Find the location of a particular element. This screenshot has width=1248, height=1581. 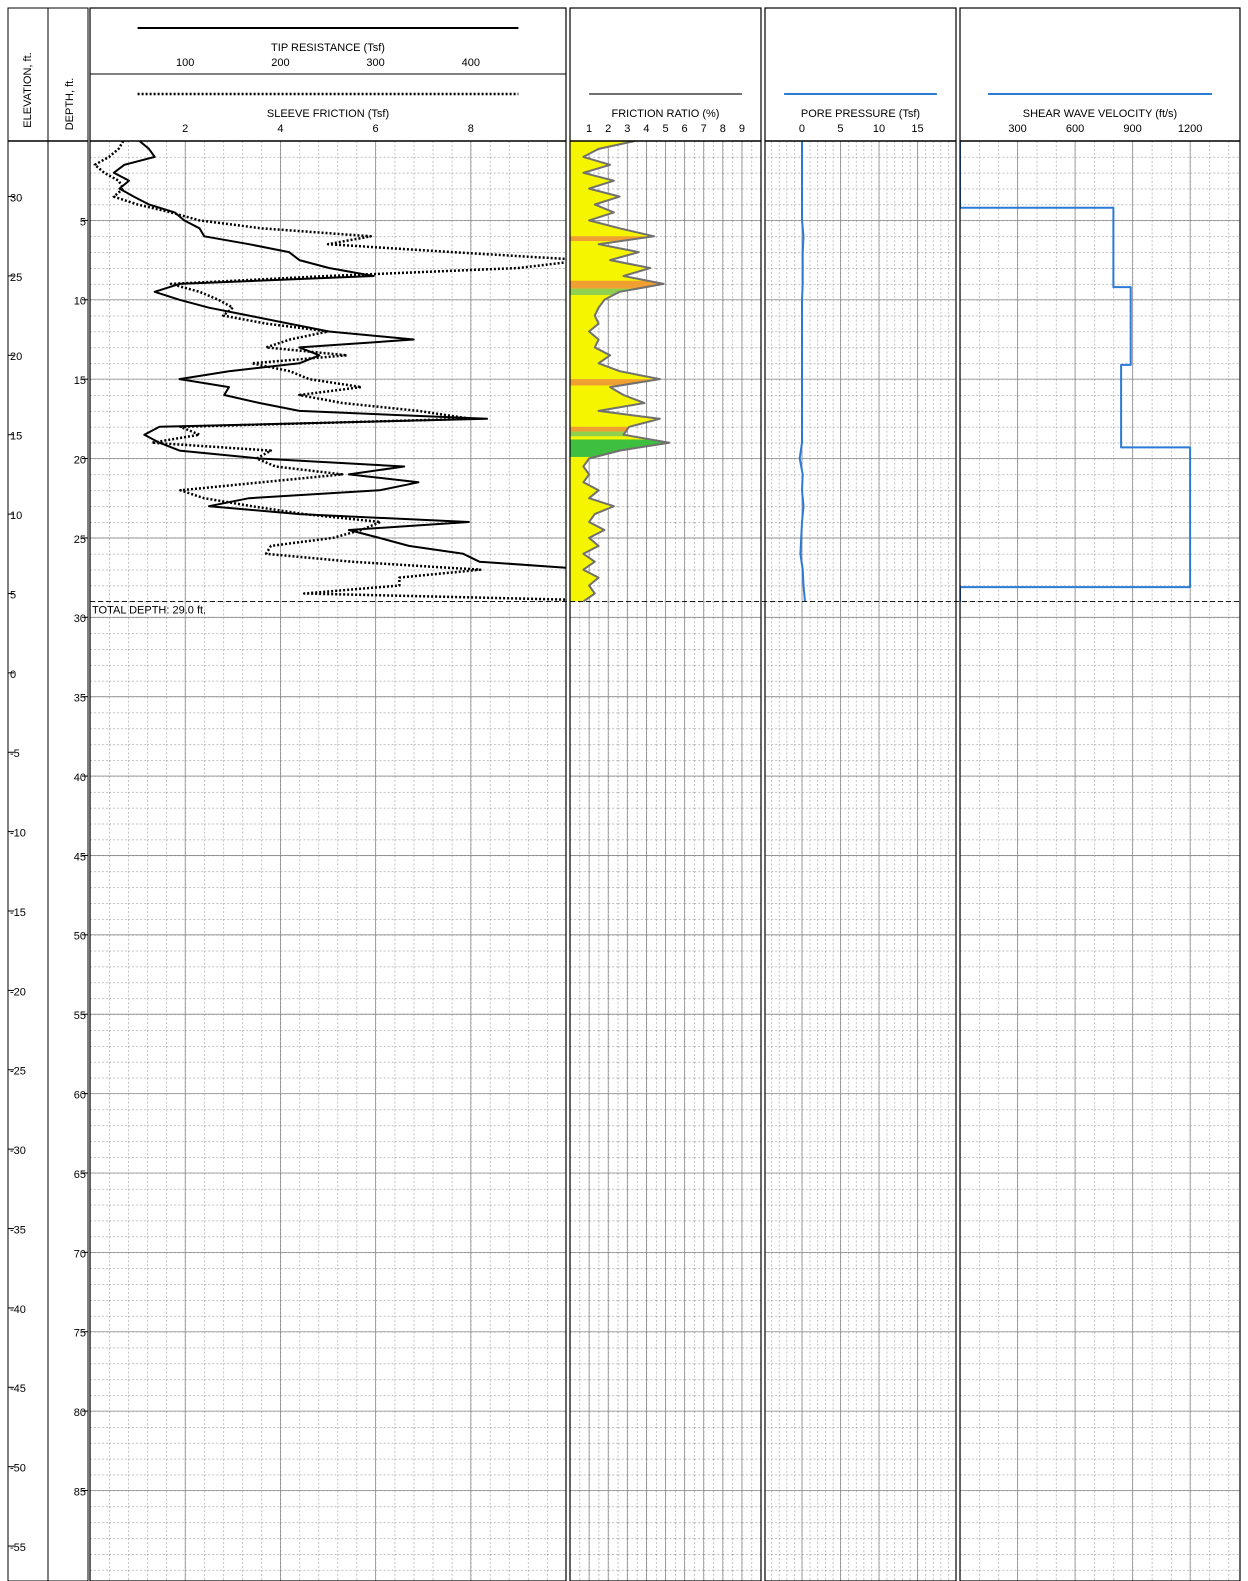

elevation-tick-label: 20 is located at coordinates (16, 357).